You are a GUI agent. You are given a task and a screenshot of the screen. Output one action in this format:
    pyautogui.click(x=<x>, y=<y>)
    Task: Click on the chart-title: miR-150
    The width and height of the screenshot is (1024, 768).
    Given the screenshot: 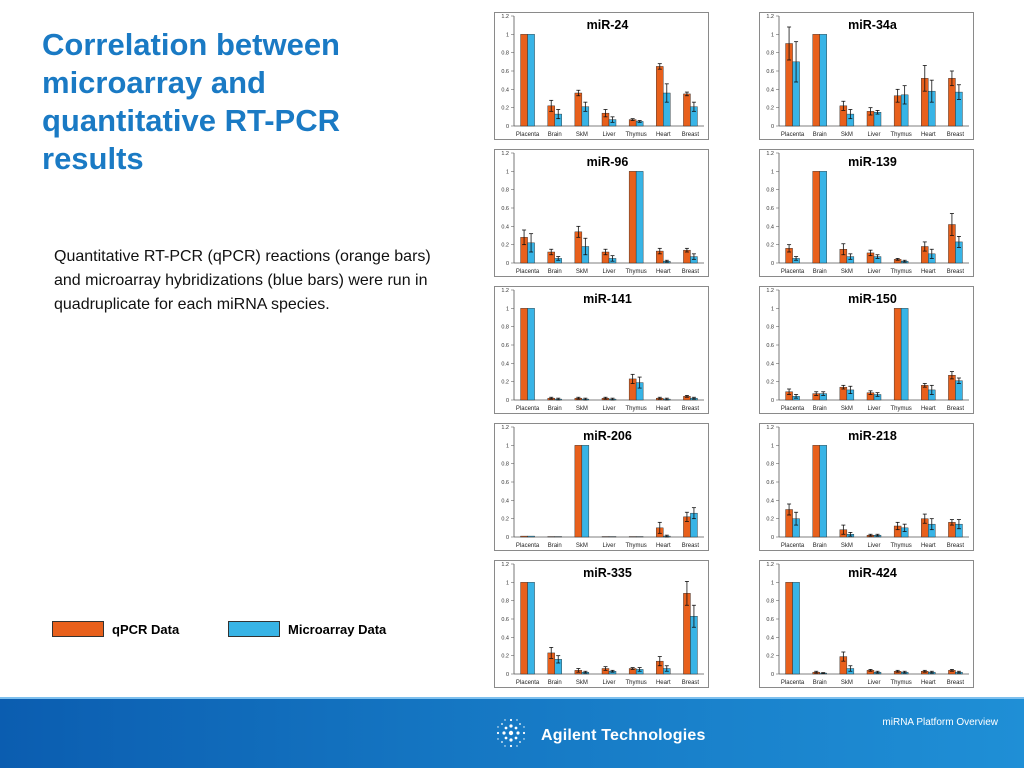 What is the action you would take?
    pyautogui.click(x=872, y=299)
    